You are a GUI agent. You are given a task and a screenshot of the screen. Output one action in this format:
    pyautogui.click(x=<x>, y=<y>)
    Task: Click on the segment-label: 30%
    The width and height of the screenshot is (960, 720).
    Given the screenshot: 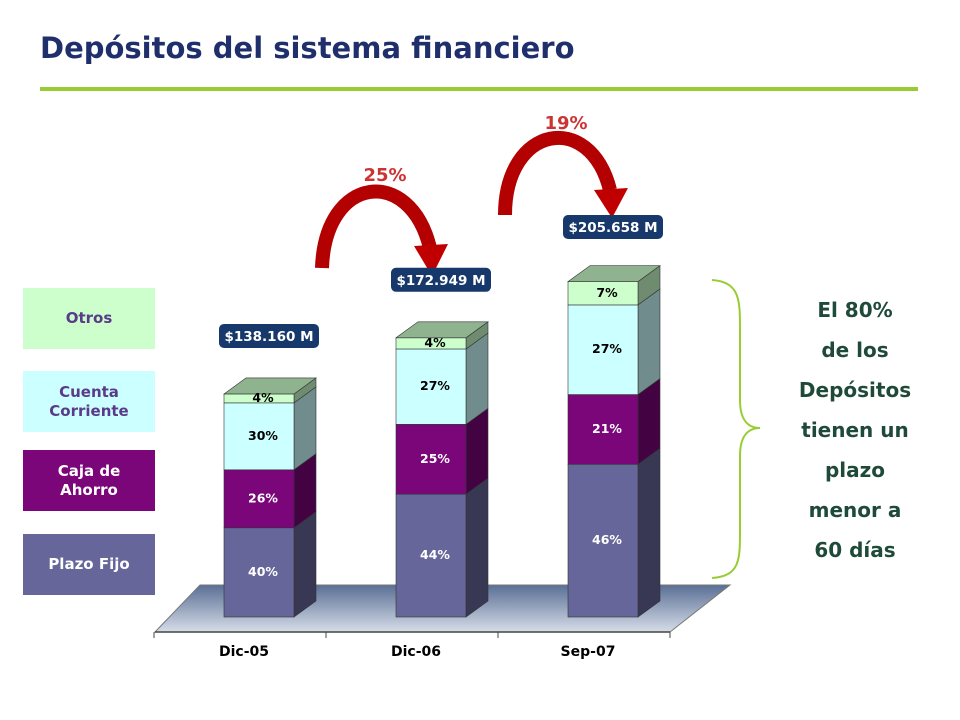 What is the action you would take?
    pyautogui.click(x=263, y=435)
    